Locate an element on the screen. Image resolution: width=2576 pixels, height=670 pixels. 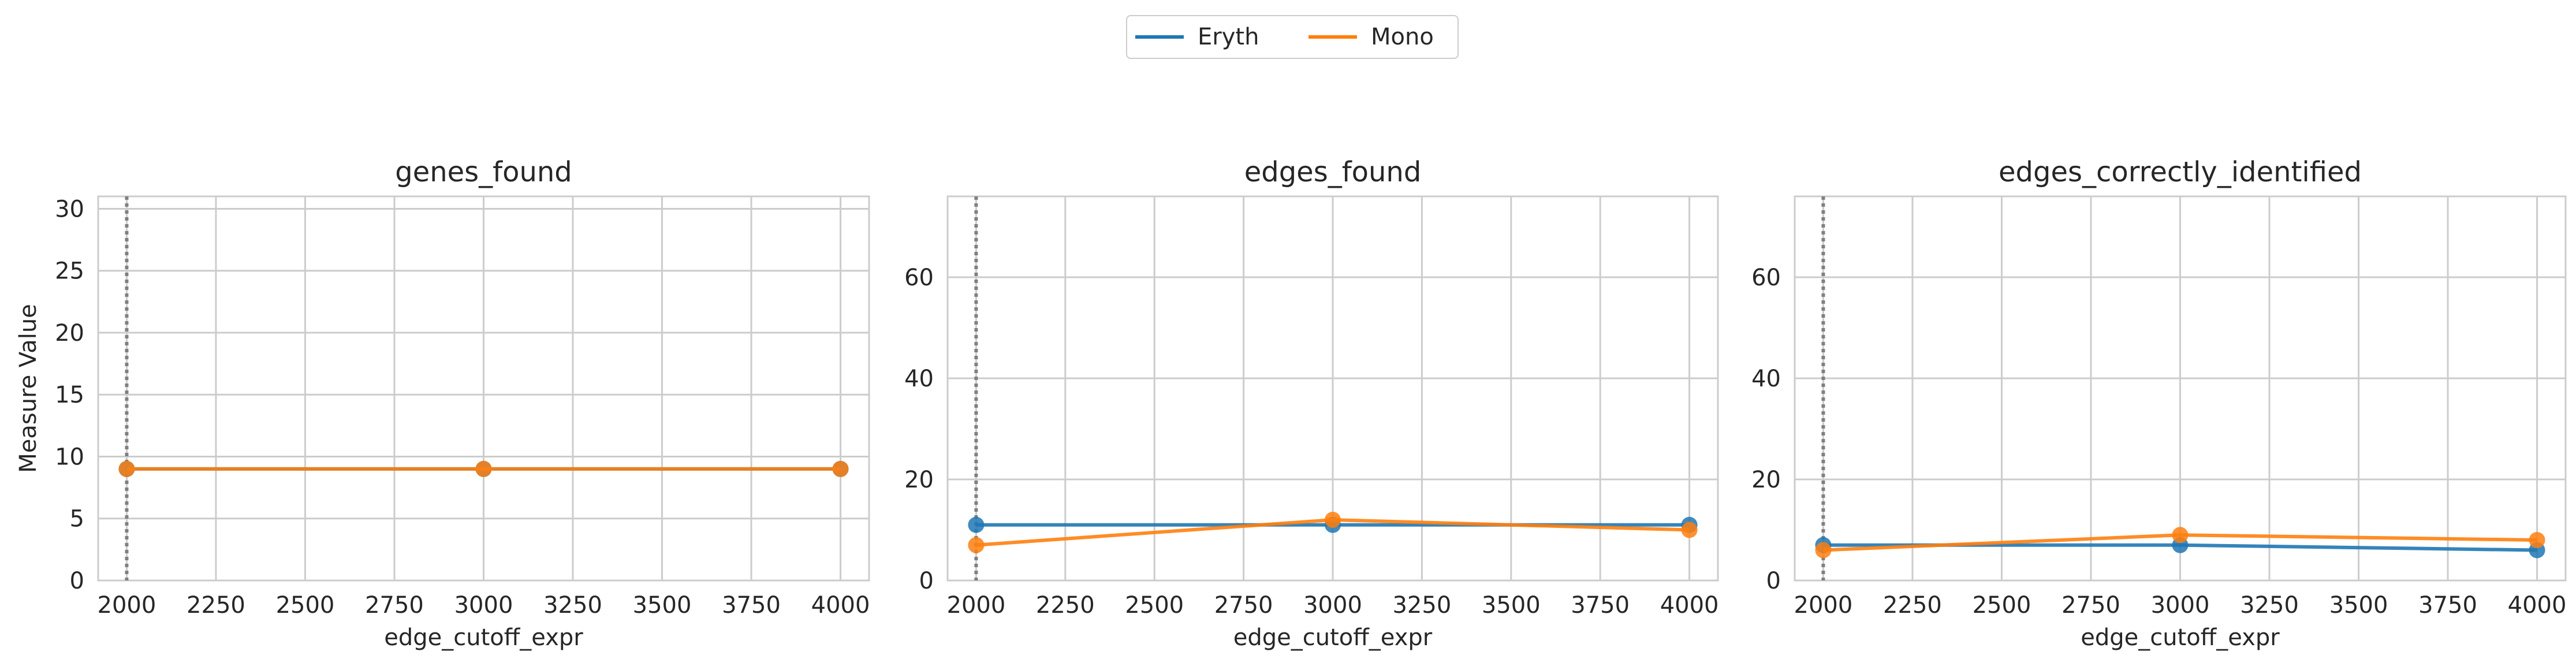
y-axis-label: Measure Value is located at coordinates (28, 388).